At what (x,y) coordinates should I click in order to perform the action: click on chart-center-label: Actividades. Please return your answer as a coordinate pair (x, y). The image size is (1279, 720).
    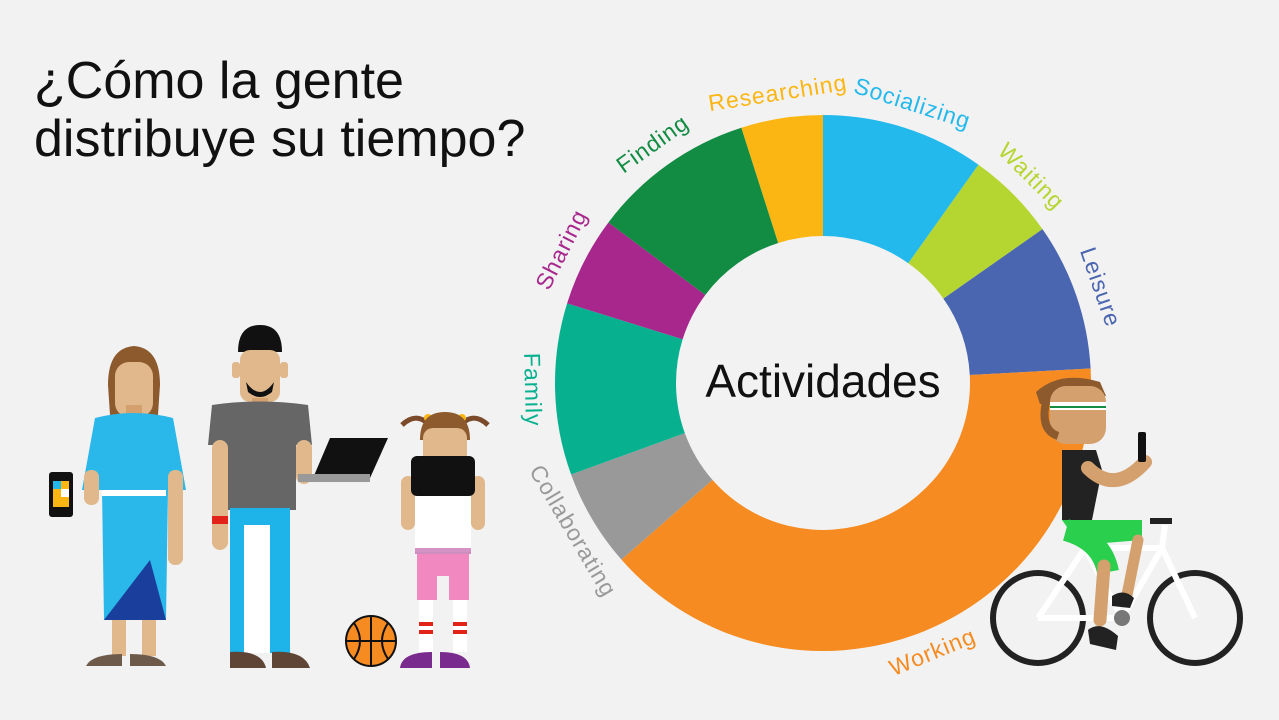
    Looking at the image, I should click on (822, 381).